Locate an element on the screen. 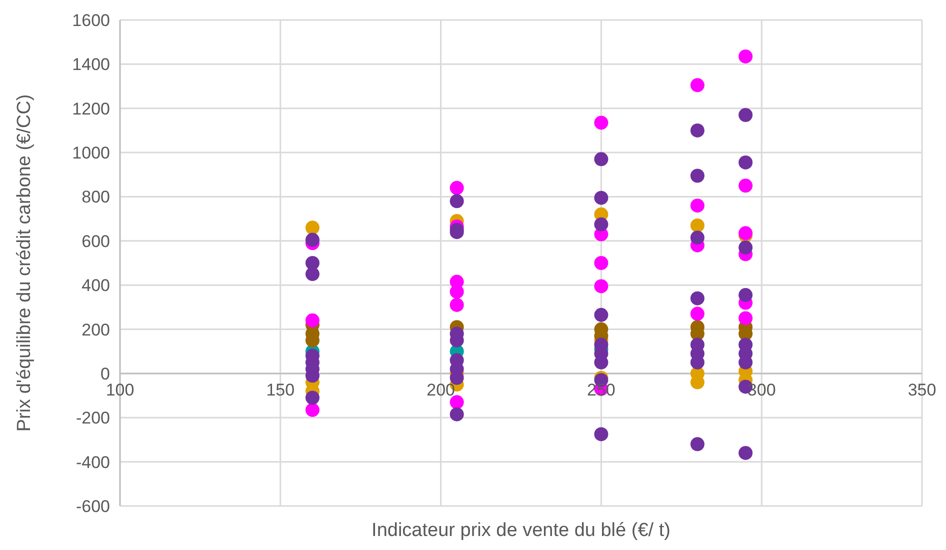  x-tick-label: 350 is located at coordinates (922, 390).